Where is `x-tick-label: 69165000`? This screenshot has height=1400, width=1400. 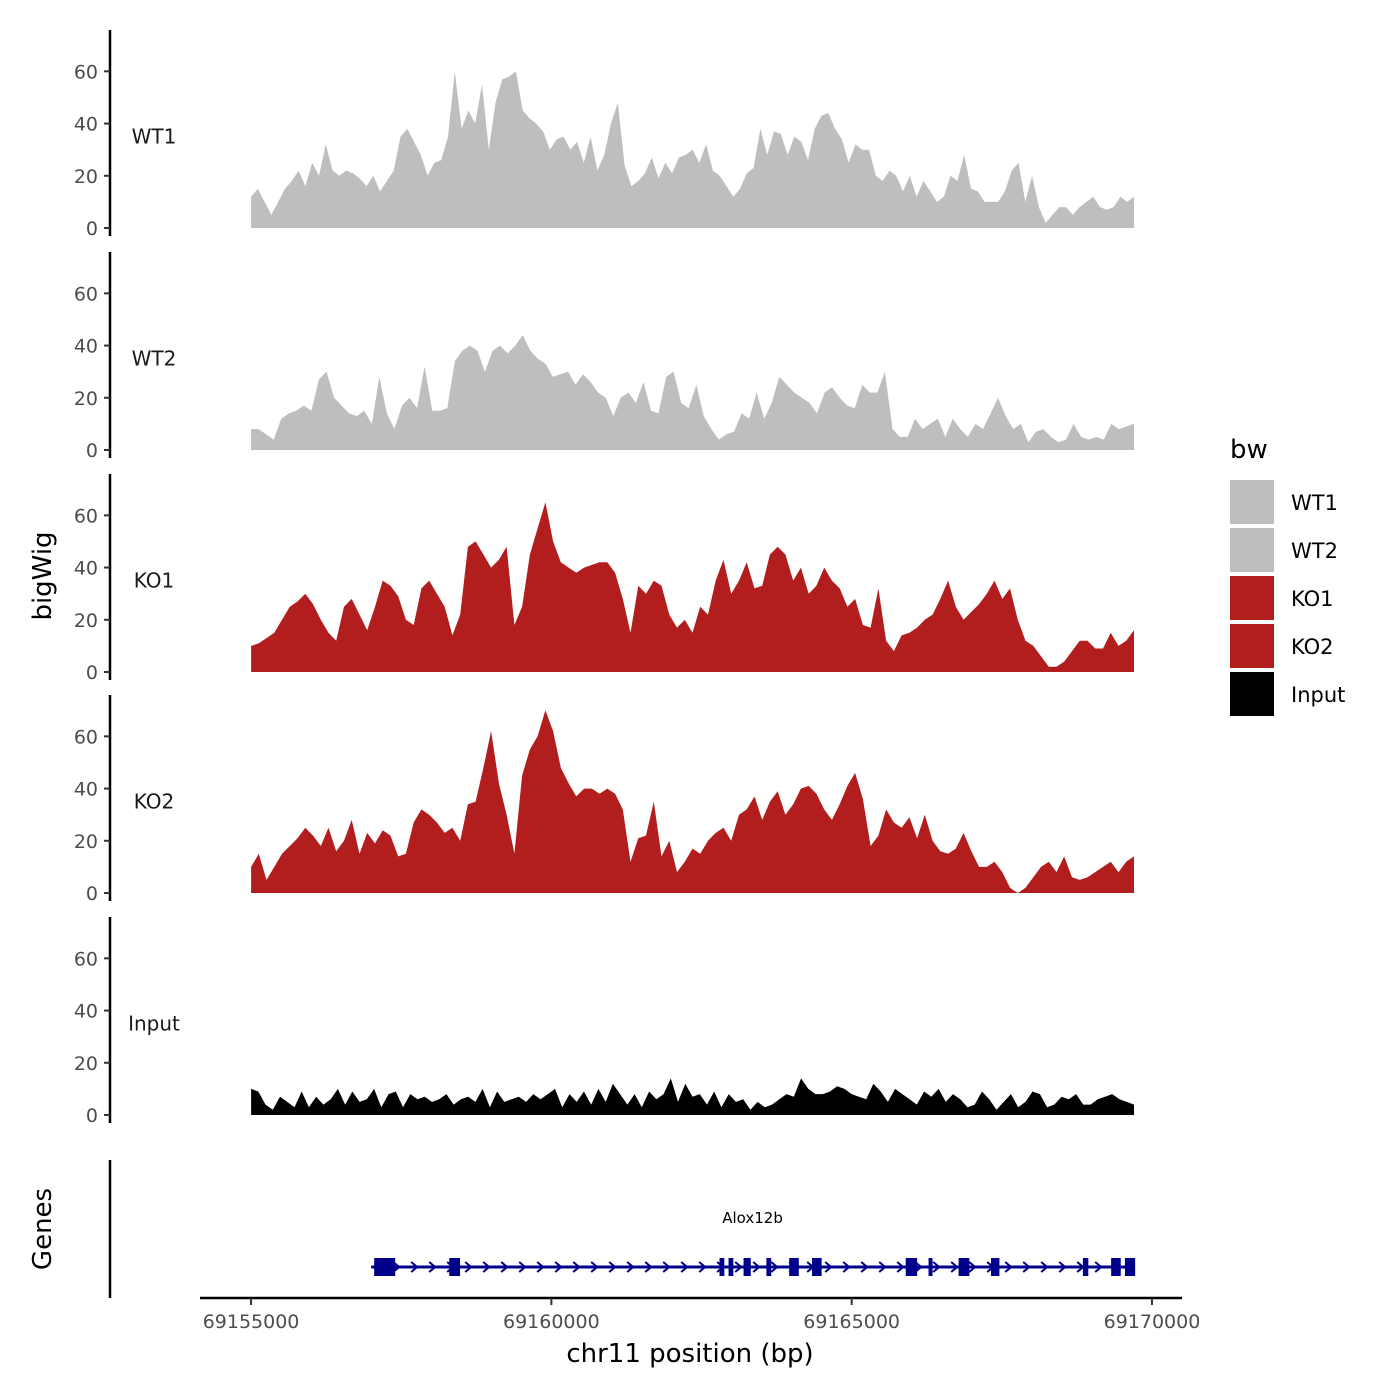 x-tick-label: 69165000 is located at coordinates (851, 1322).